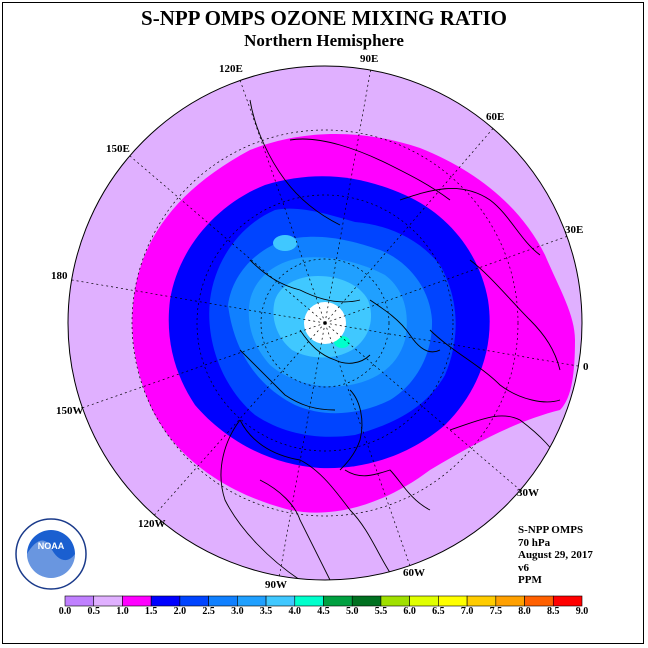  Describe the element at coordinates (574, 230) in the screenshot. I see `lon-label-30e: 30E` at that location.